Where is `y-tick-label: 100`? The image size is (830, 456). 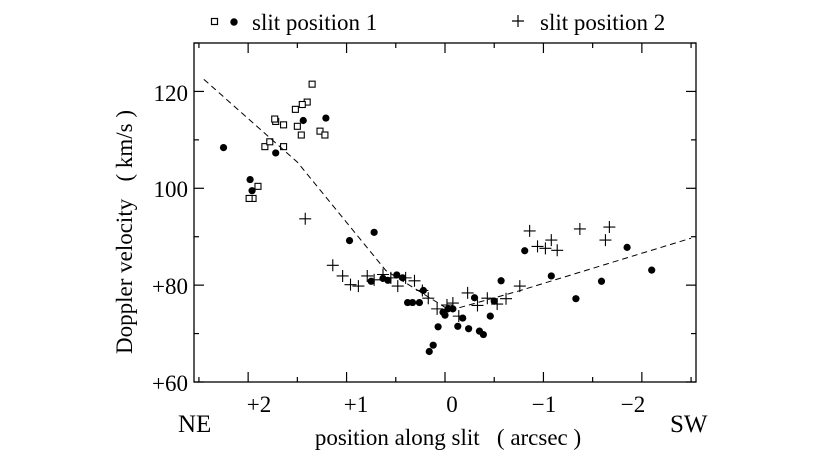
y-tick-label: 100 is located at coordinates (171, 189).